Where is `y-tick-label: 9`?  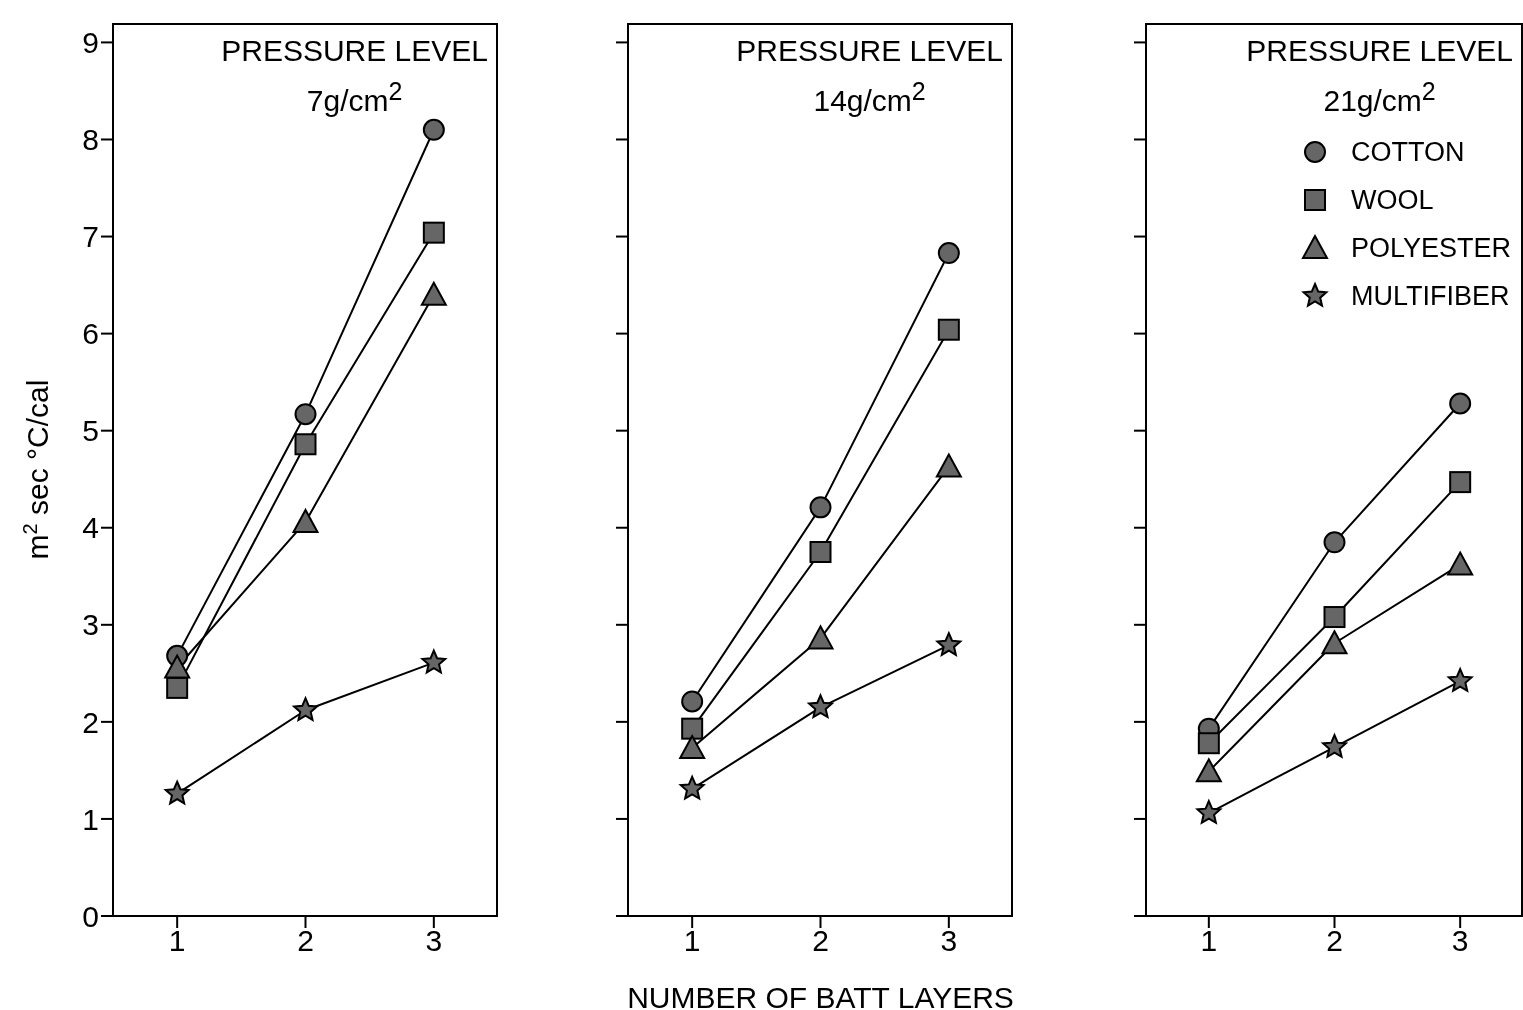 y-tick-label: 9 is located at coordinates (90, 43).